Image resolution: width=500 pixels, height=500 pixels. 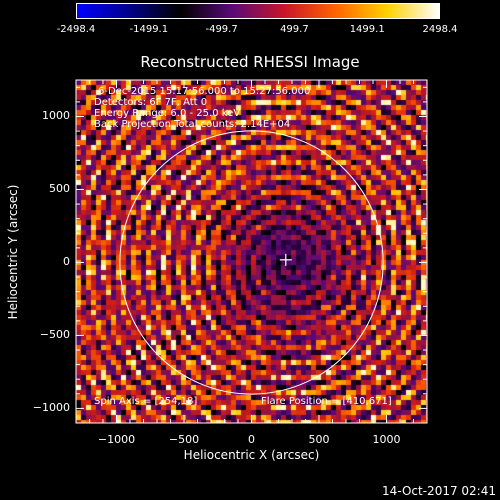 What do you see at coordinates (439, 491) in the screenshot?
I see `timestamp: 14-Oct-2017 02:41` at bounding box center [439, 491].